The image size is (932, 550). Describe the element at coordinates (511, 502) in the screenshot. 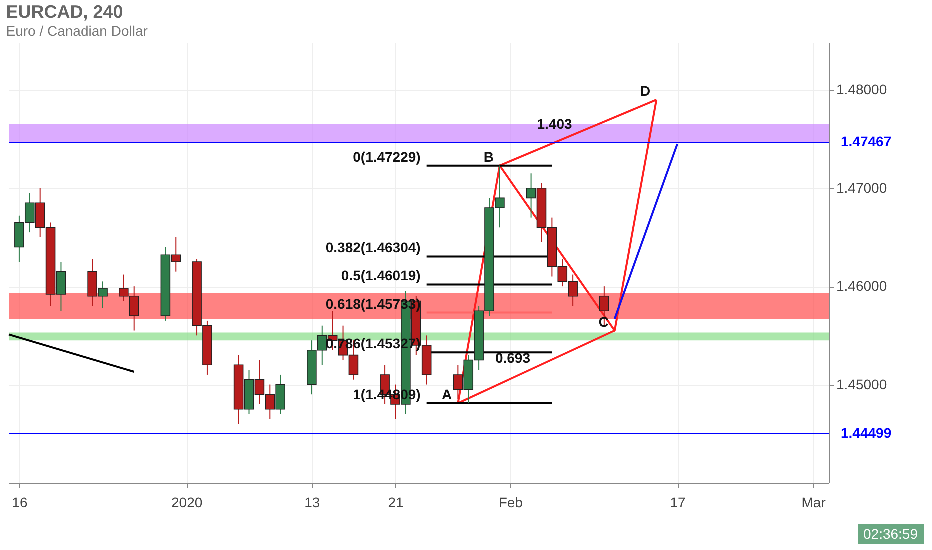

I see `x-tick-label: Feb` at that location.